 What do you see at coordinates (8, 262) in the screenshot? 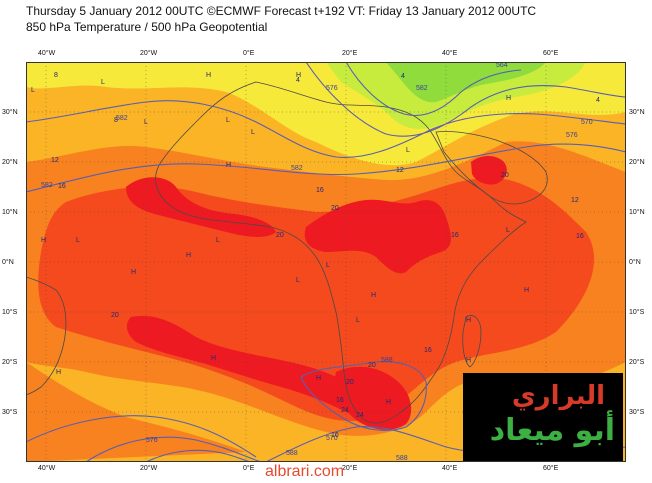
I see `lat-tick-left: 0°N` at bounding box center [8, 262].